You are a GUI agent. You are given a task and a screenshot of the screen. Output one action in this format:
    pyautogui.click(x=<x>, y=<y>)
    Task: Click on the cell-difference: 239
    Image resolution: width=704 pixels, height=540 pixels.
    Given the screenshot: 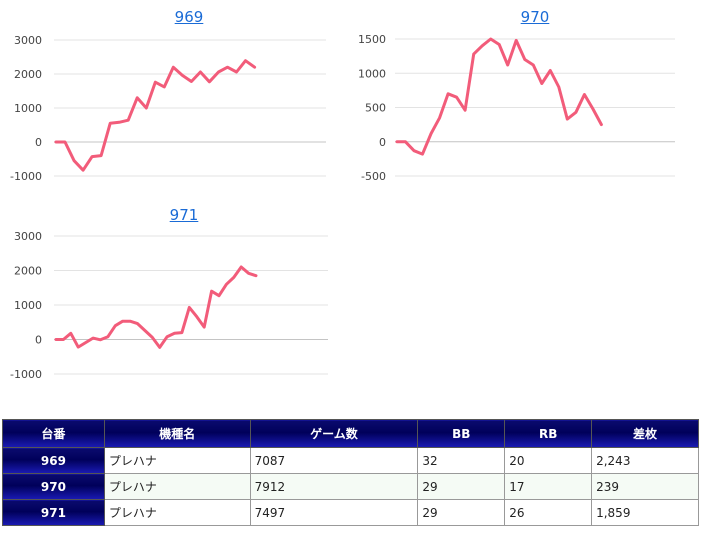 What is the action you would take?
    pyautogui.click(x=645, y=486)
    